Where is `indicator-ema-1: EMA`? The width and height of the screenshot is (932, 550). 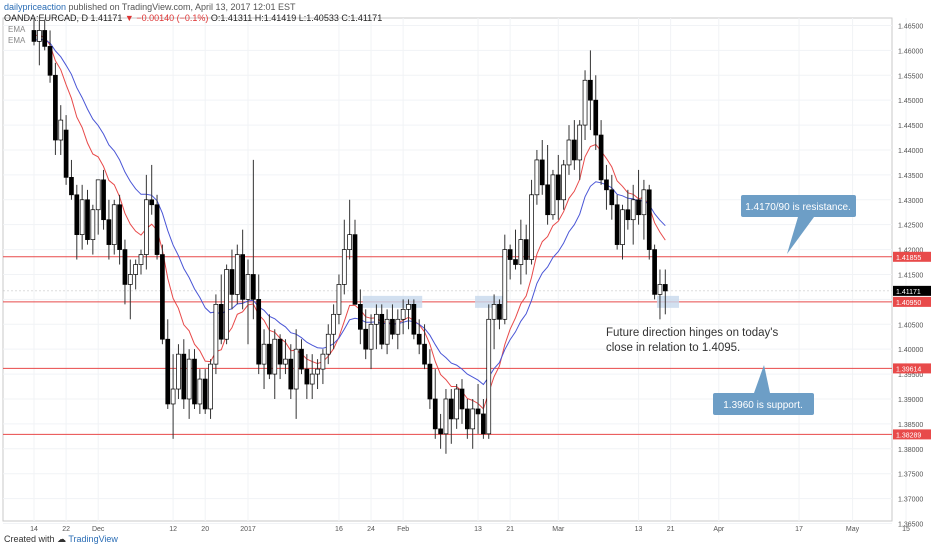 indicator-ema-1: EMA is located at coordinates (17, 29).